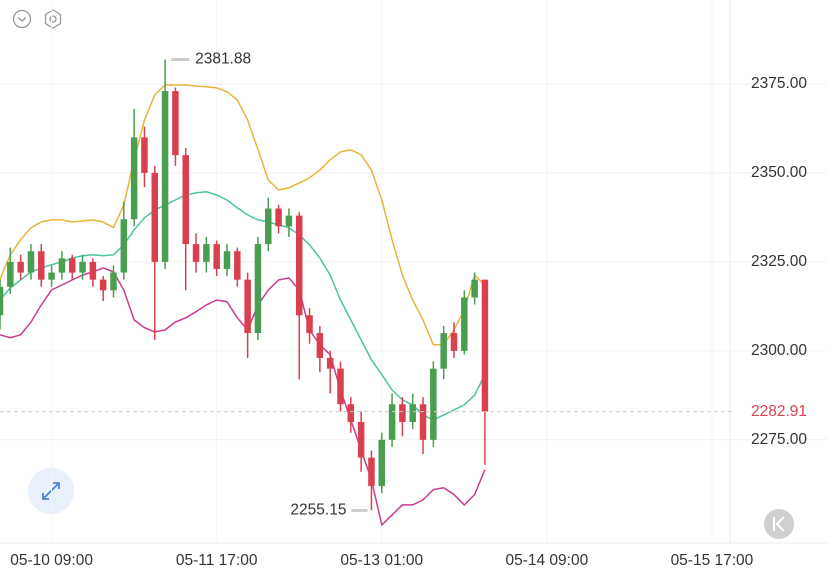 The width and height of the screenshot is (828, 576). I want to click on y-tick-label: 2300.00, so click(779, 350).